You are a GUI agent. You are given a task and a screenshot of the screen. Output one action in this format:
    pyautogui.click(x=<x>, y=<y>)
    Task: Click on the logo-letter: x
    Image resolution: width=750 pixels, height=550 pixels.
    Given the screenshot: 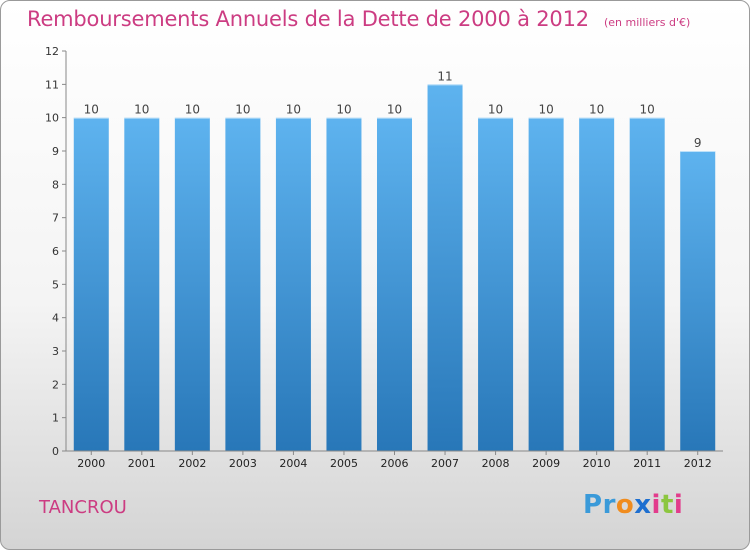 What is the action you would take?
    pyautogui.click(x=643, y=505)
    